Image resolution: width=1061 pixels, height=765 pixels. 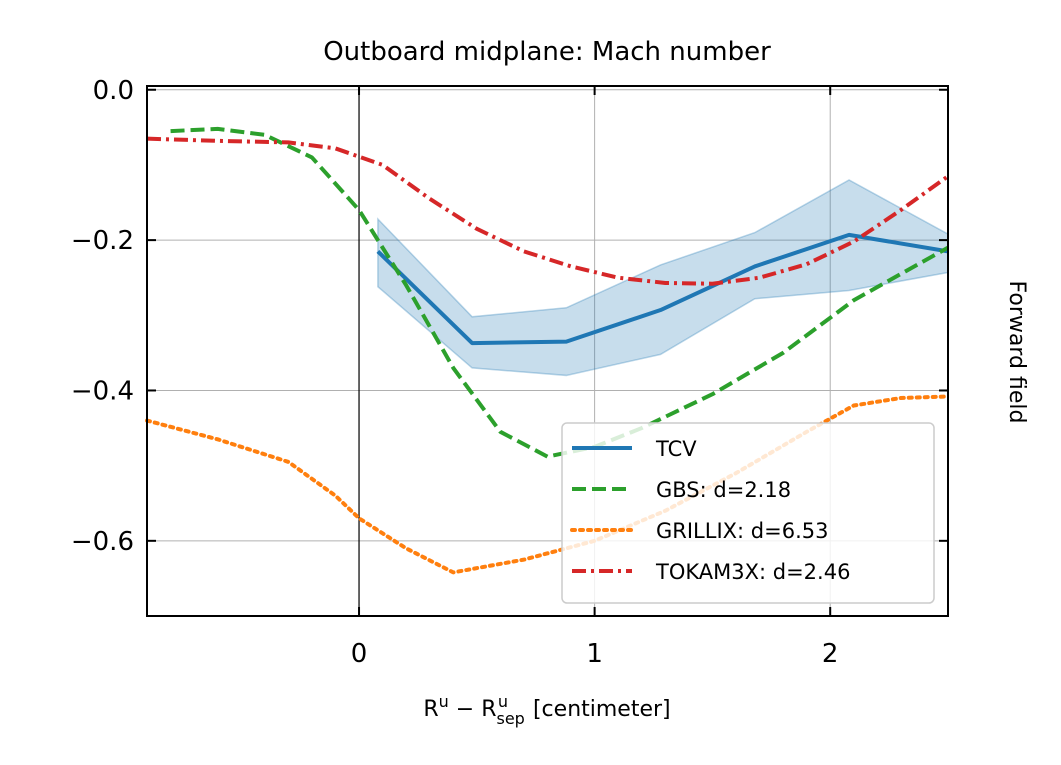 What do you see at coordinates (723, 490) in the screenshot?
I see `legend-label-1: GBS: d=2.18` at bounding box center [723, 490].